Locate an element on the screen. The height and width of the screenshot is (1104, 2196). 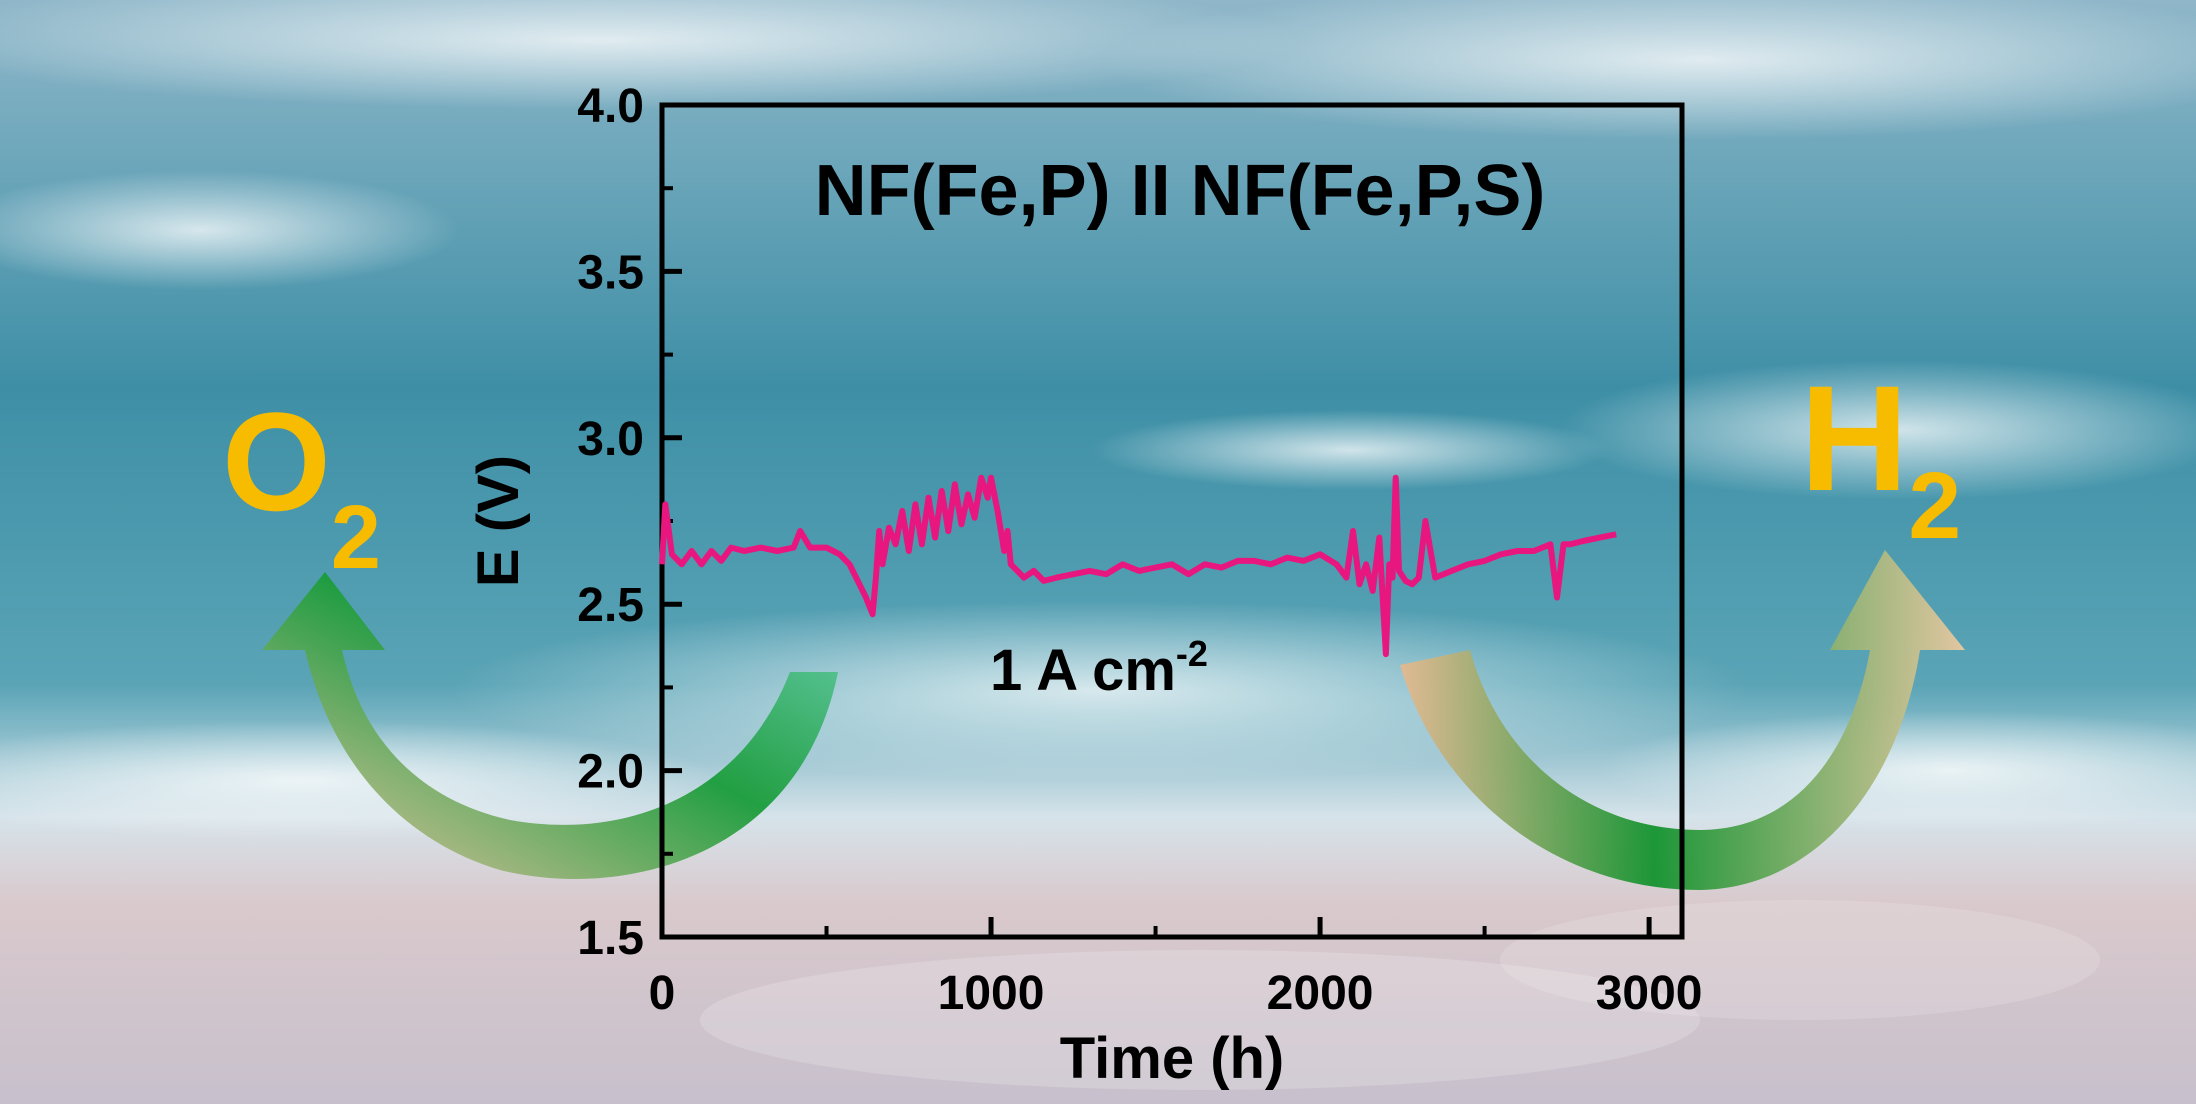
o2-letter: O is located at coordinates (276, 461).